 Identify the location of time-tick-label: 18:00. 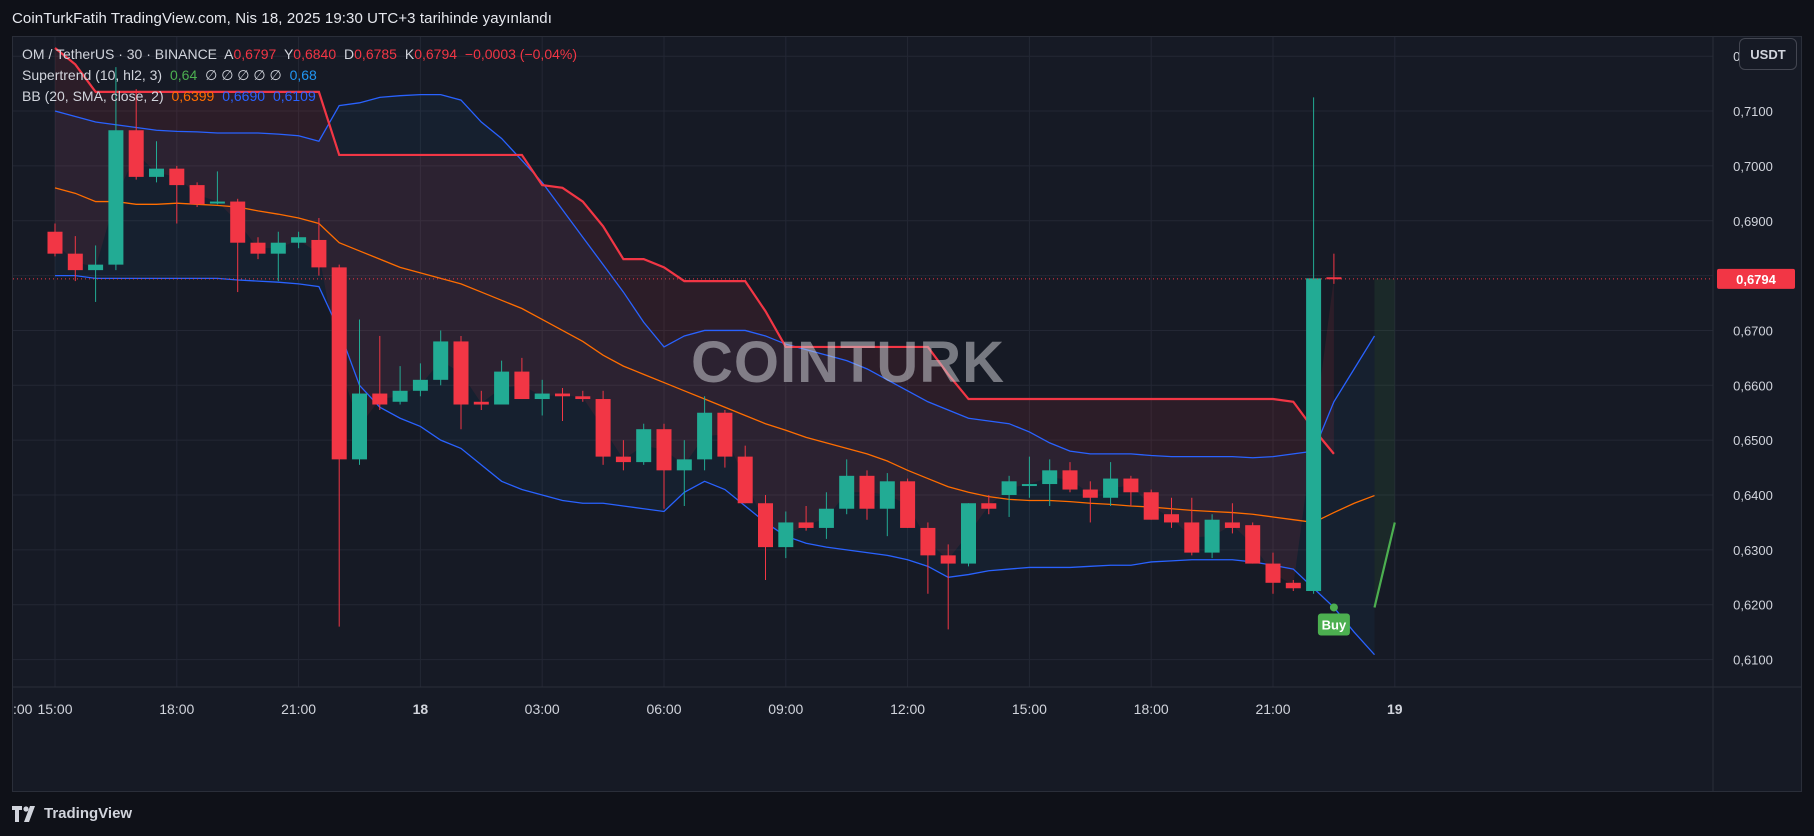
(1151, 709).